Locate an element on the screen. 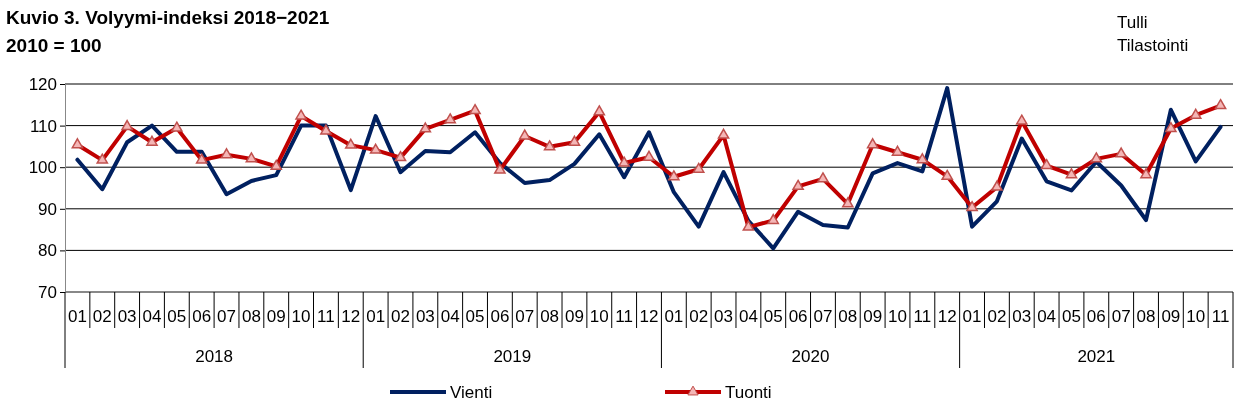  y-tick-label: 100 is located at coordinates (42, 168).